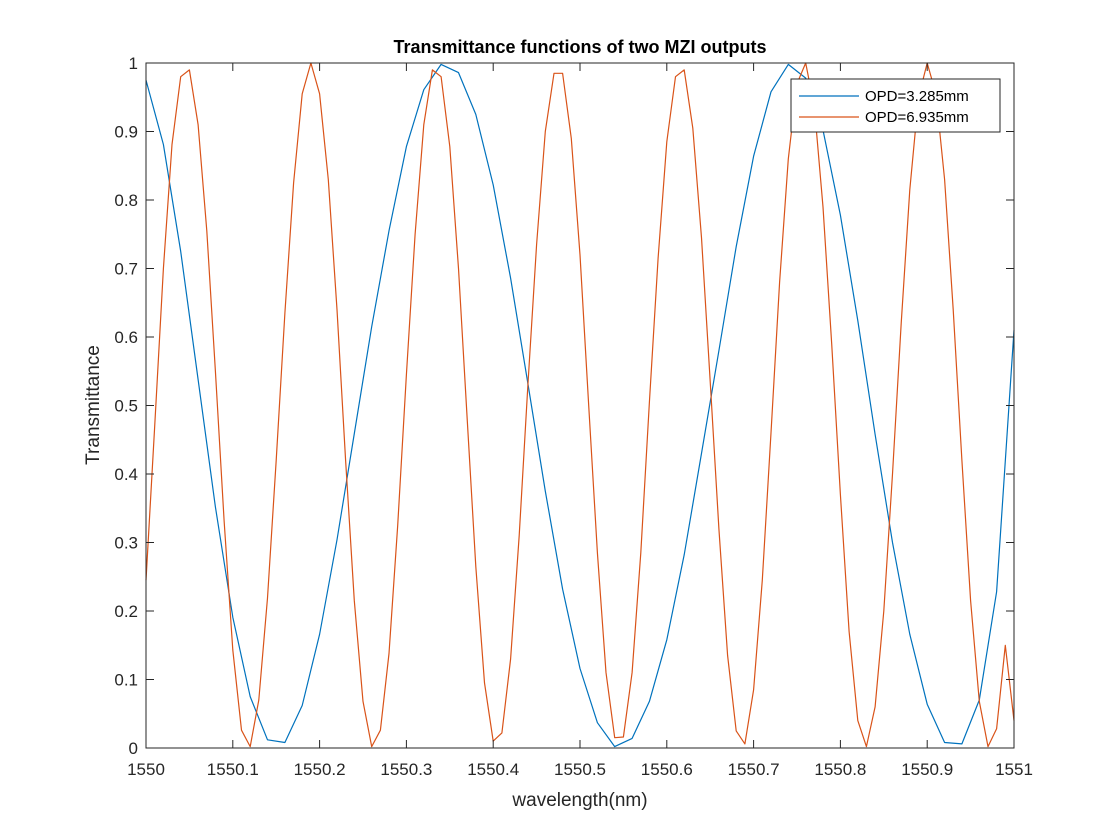 This screenshot has height=840, width=1120. What do you see at coordinates (133, 748) in the screenshot?
I see `y-tick-label: 0` at bounding box center [133, 748].